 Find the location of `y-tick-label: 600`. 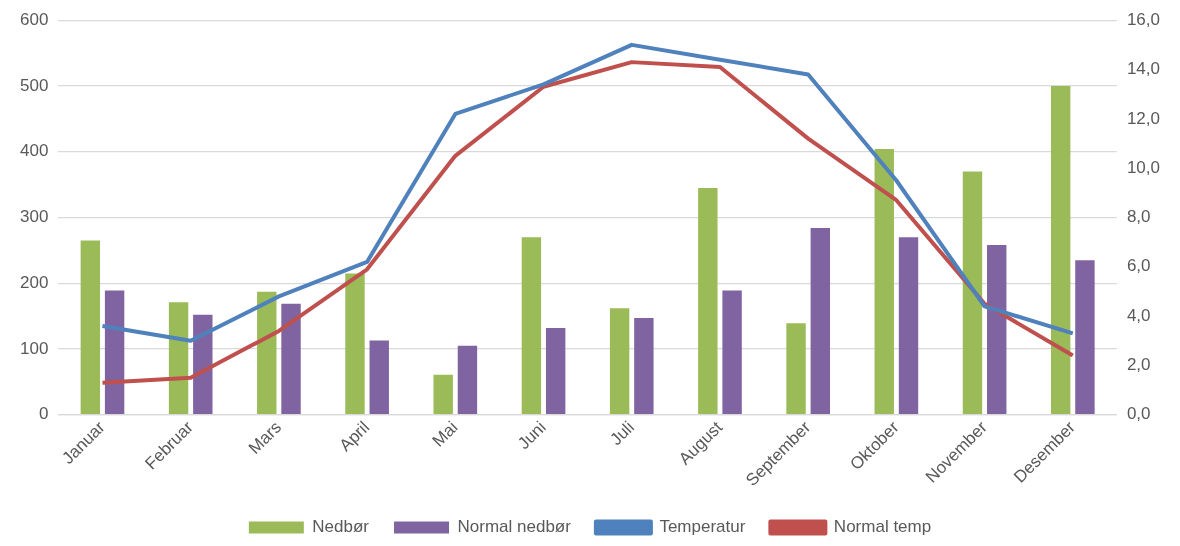

y-tick-label: 600 is located at coordinates (34, 19).